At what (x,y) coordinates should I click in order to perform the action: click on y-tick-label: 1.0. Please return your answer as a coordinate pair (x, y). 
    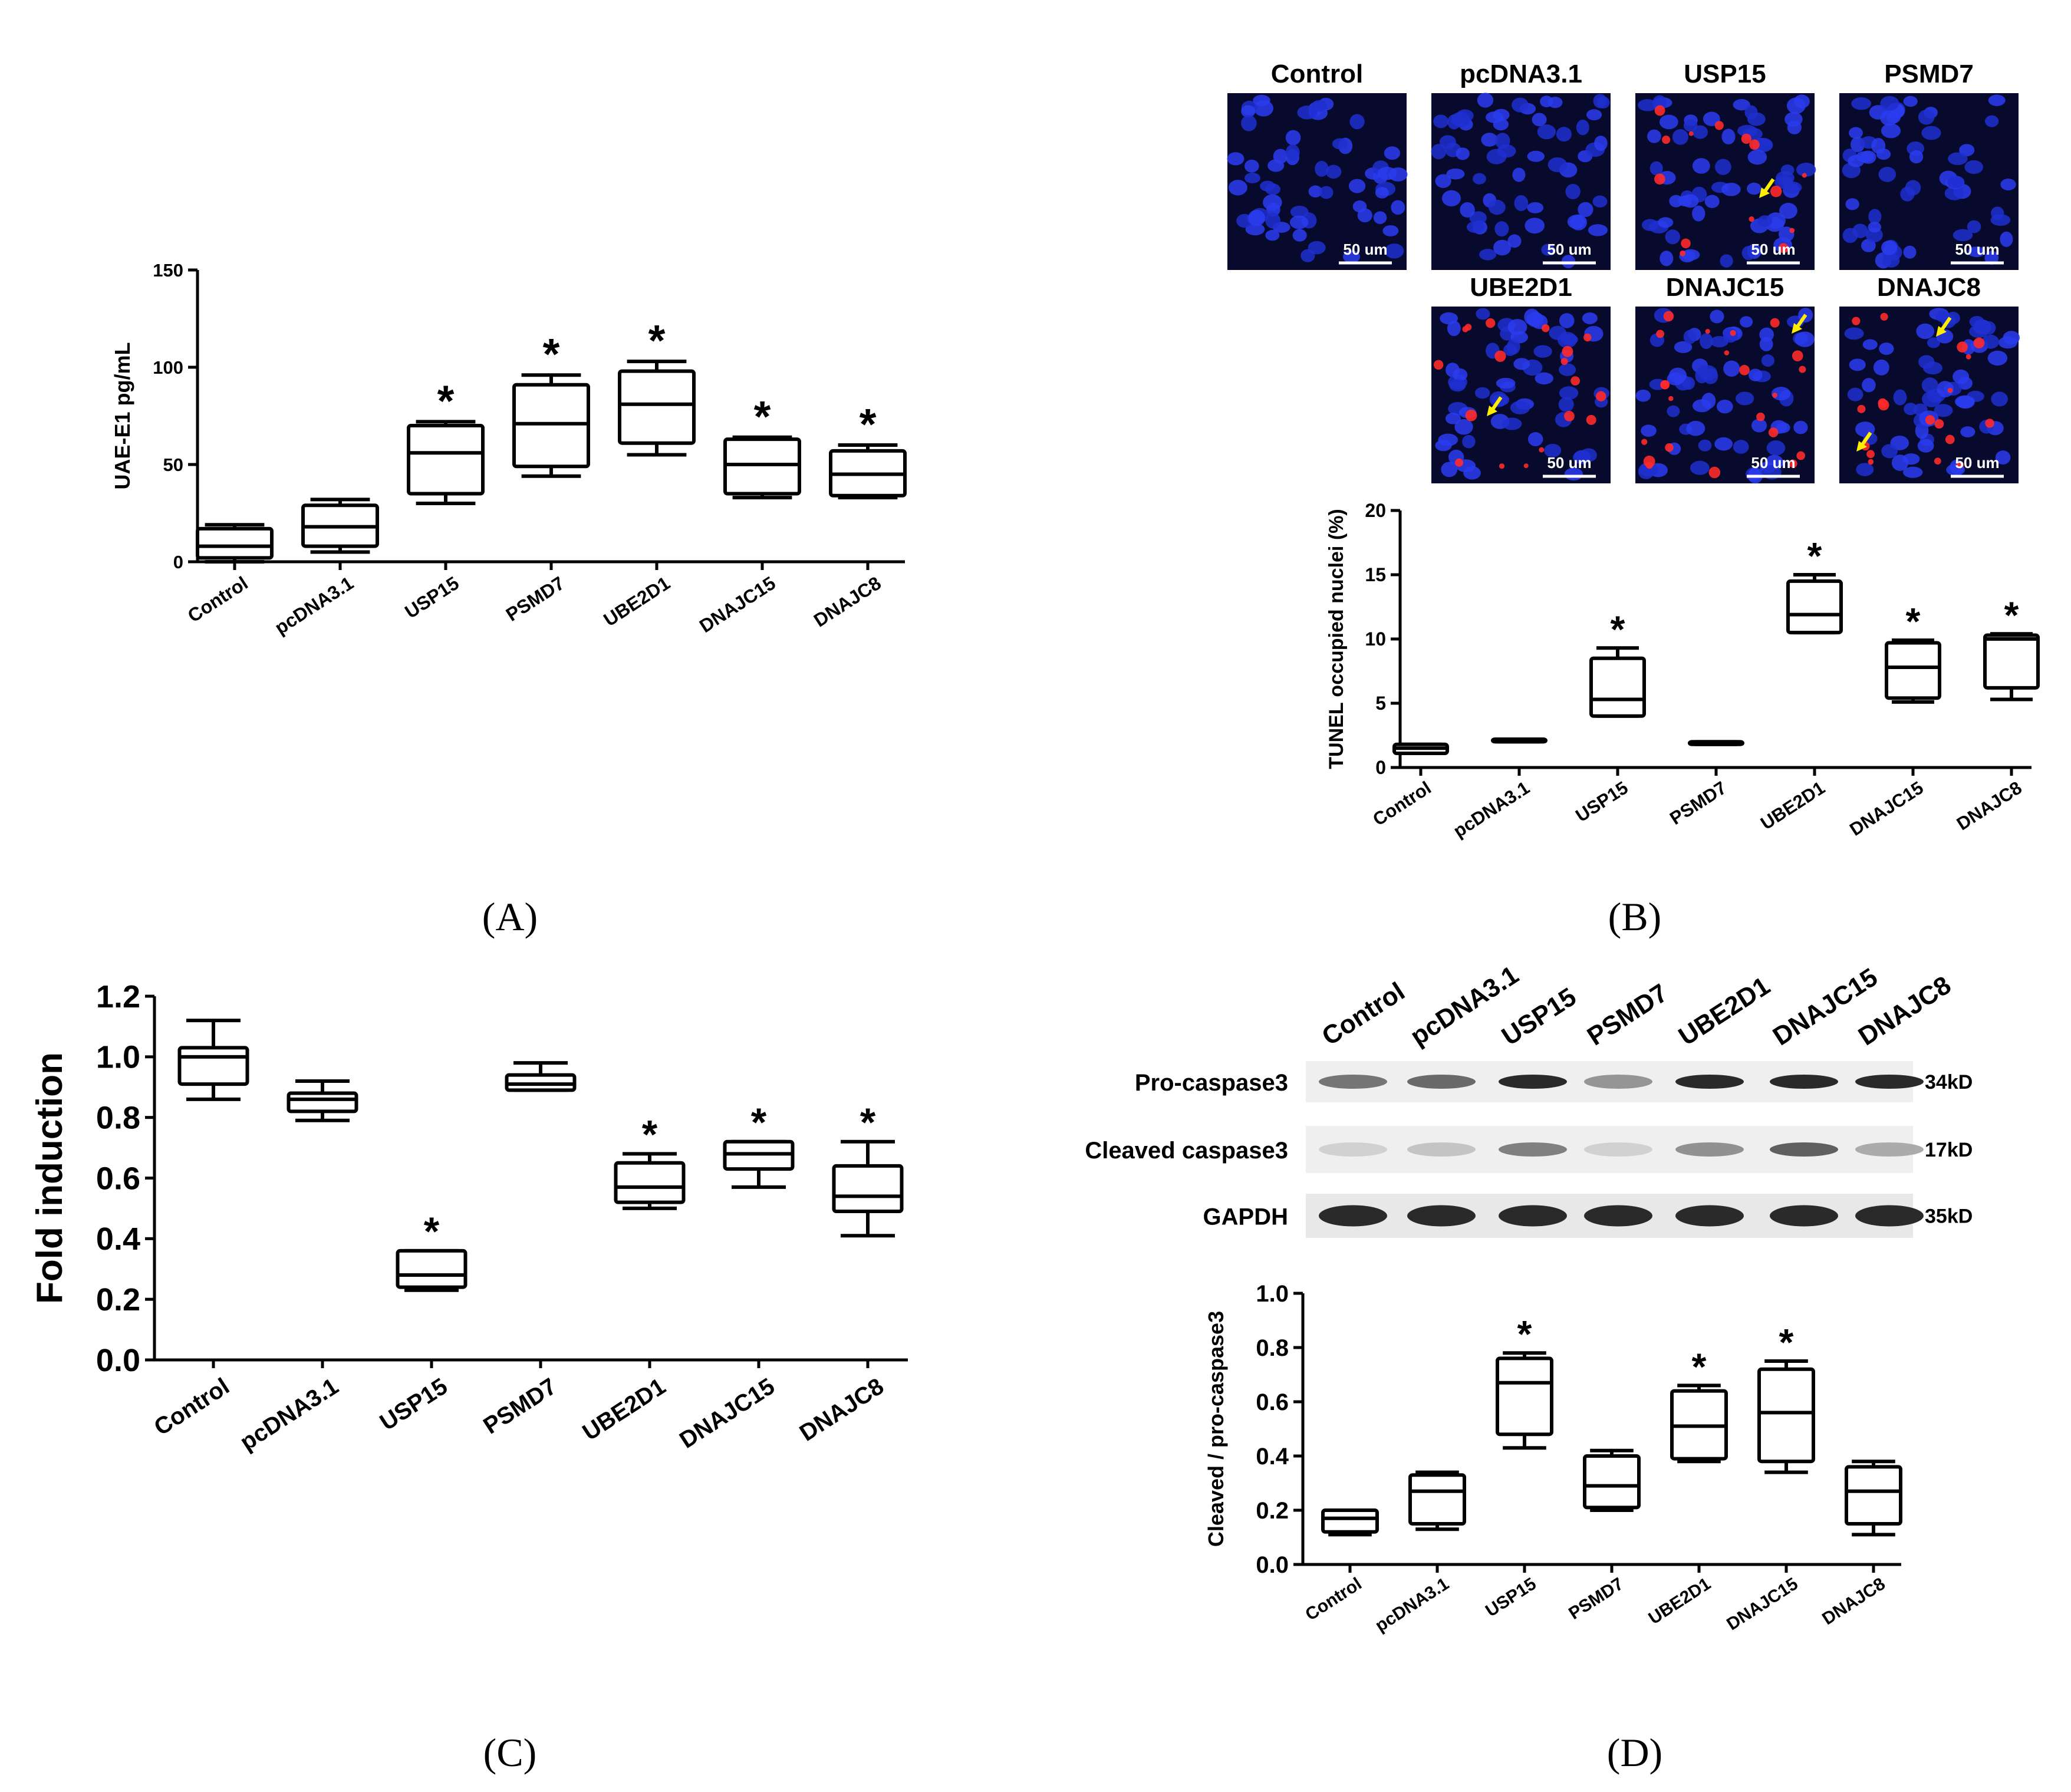
    Looking at the image, I should click on (1273, 1294).